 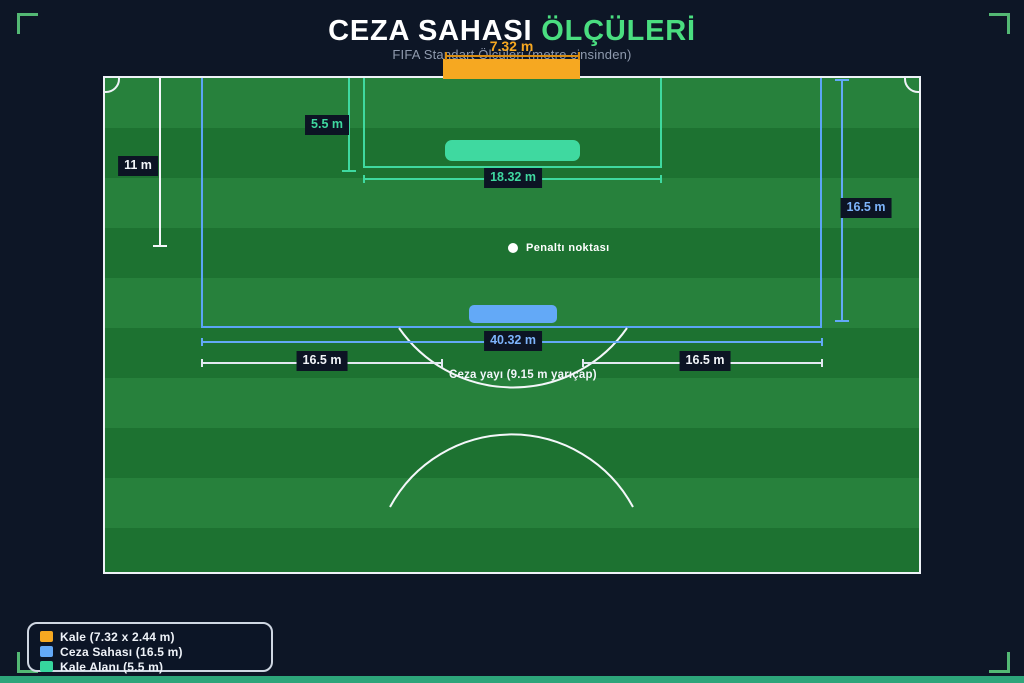 What do you see at coordinates (513, 248) in the screenshot?
I see `penalty-spot-dot` at bounding box center [513, 248].